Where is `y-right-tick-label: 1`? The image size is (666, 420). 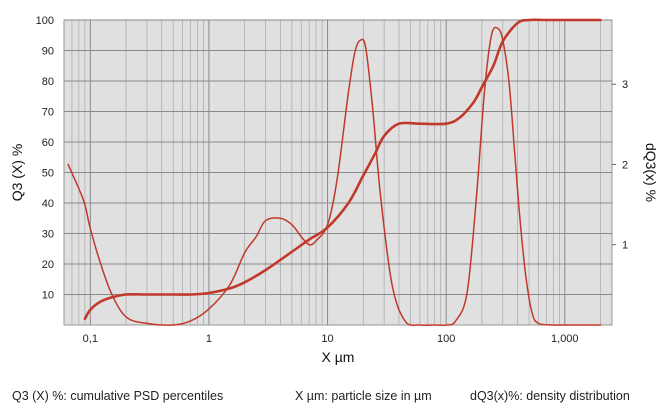
y-right-tick-label: 1 is located at coordinates (625, 246).